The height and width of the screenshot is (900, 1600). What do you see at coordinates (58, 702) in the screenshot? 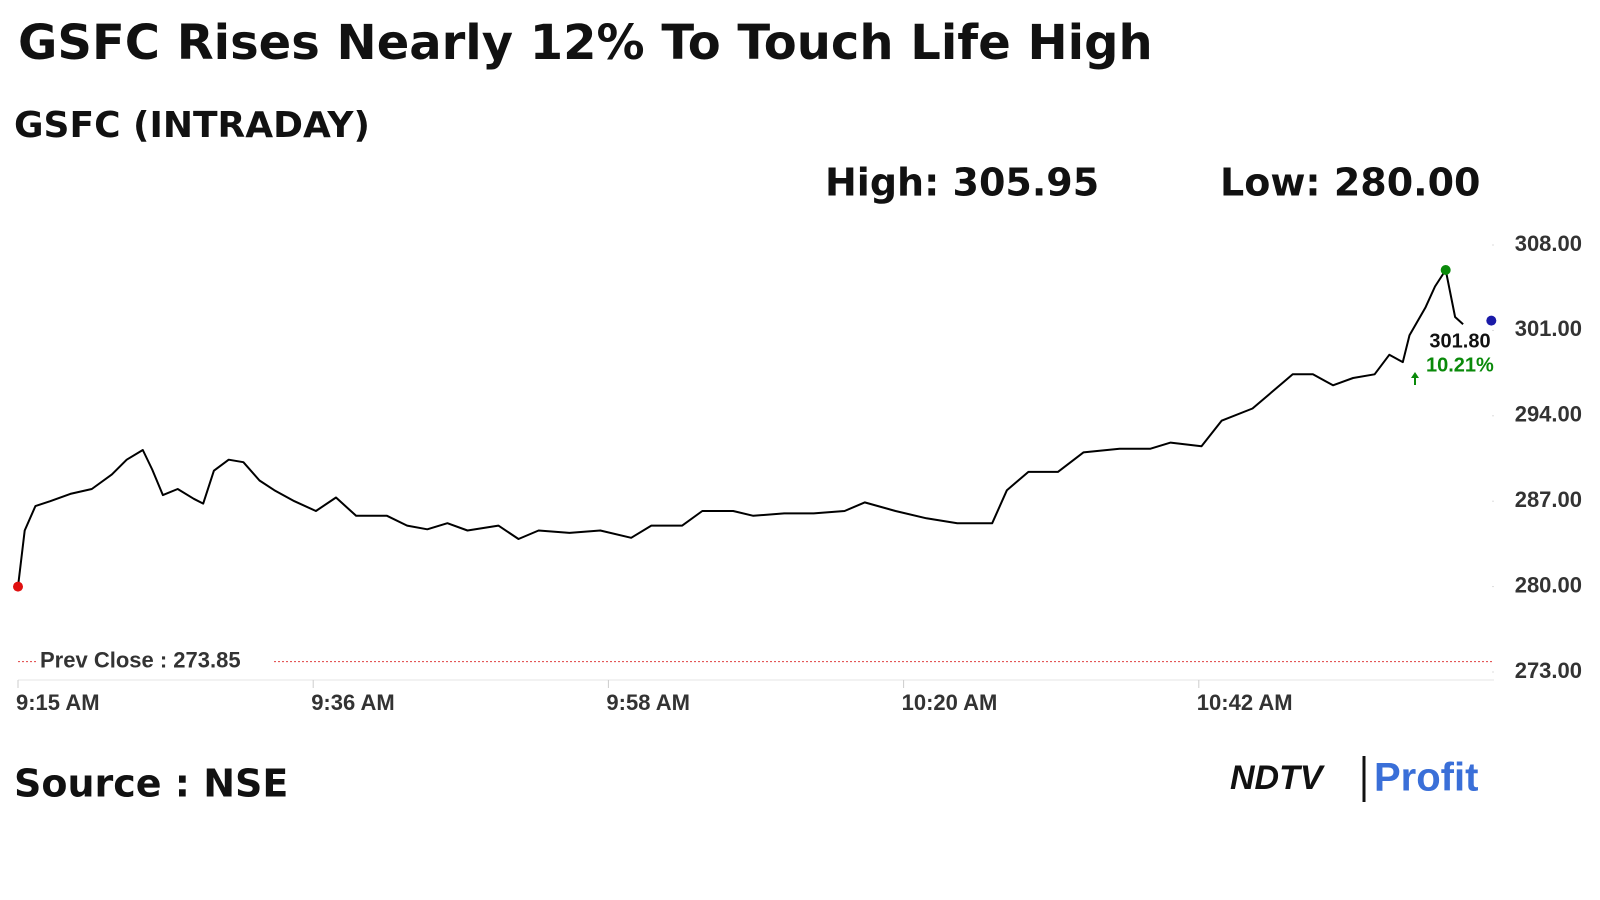
I see `x-tick-label: 9:15 AM` at bounding box center [58, 702].